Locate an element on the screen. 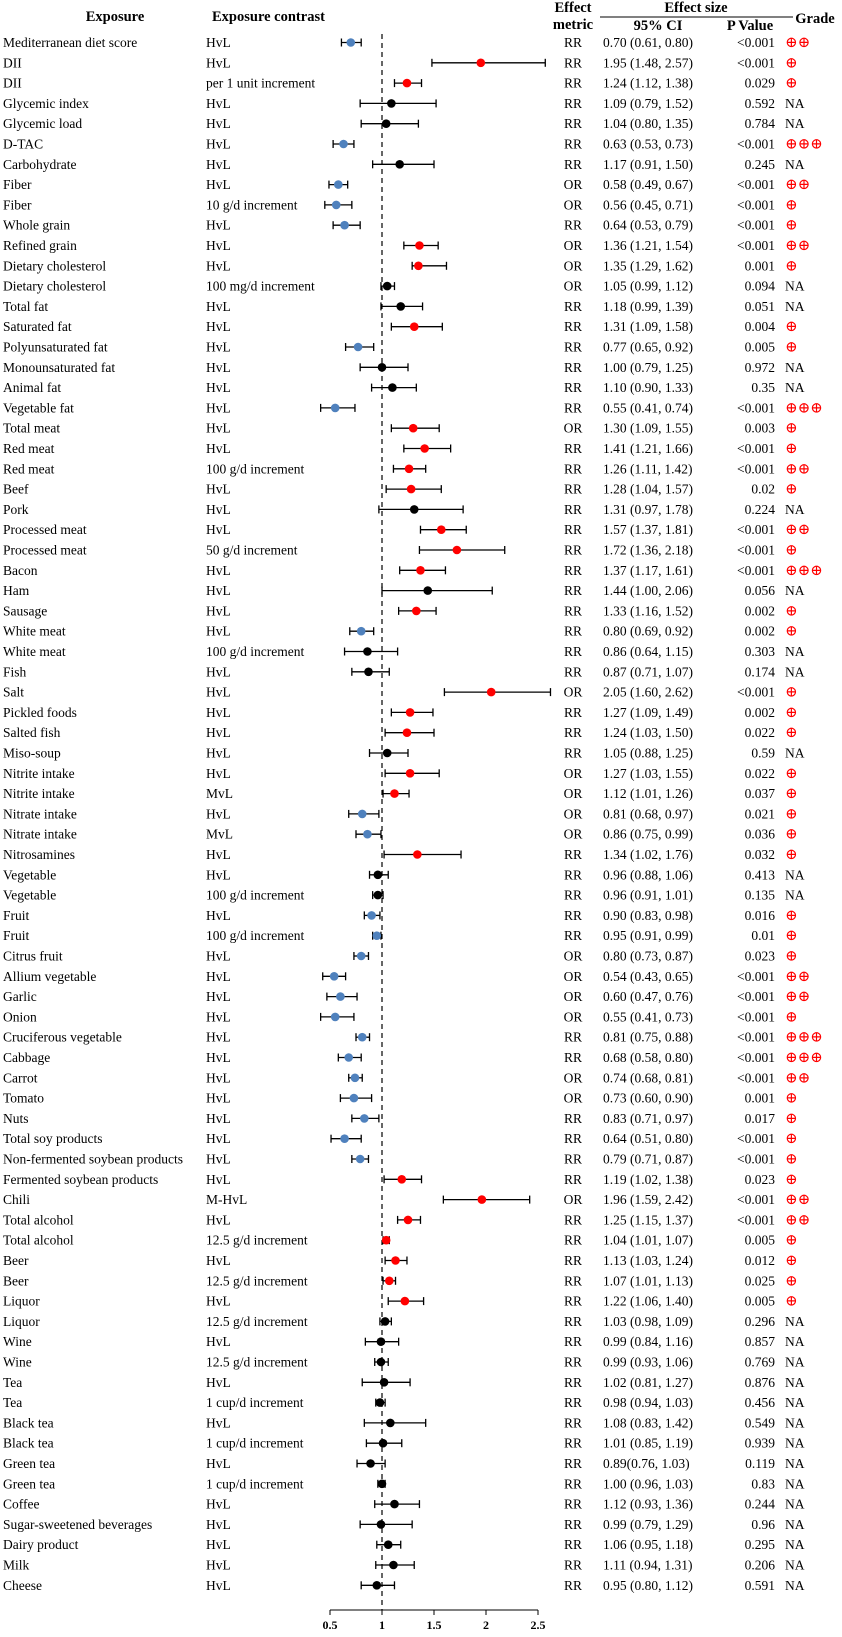  exposure-label: Fiber is located at coordinates (17, 184).